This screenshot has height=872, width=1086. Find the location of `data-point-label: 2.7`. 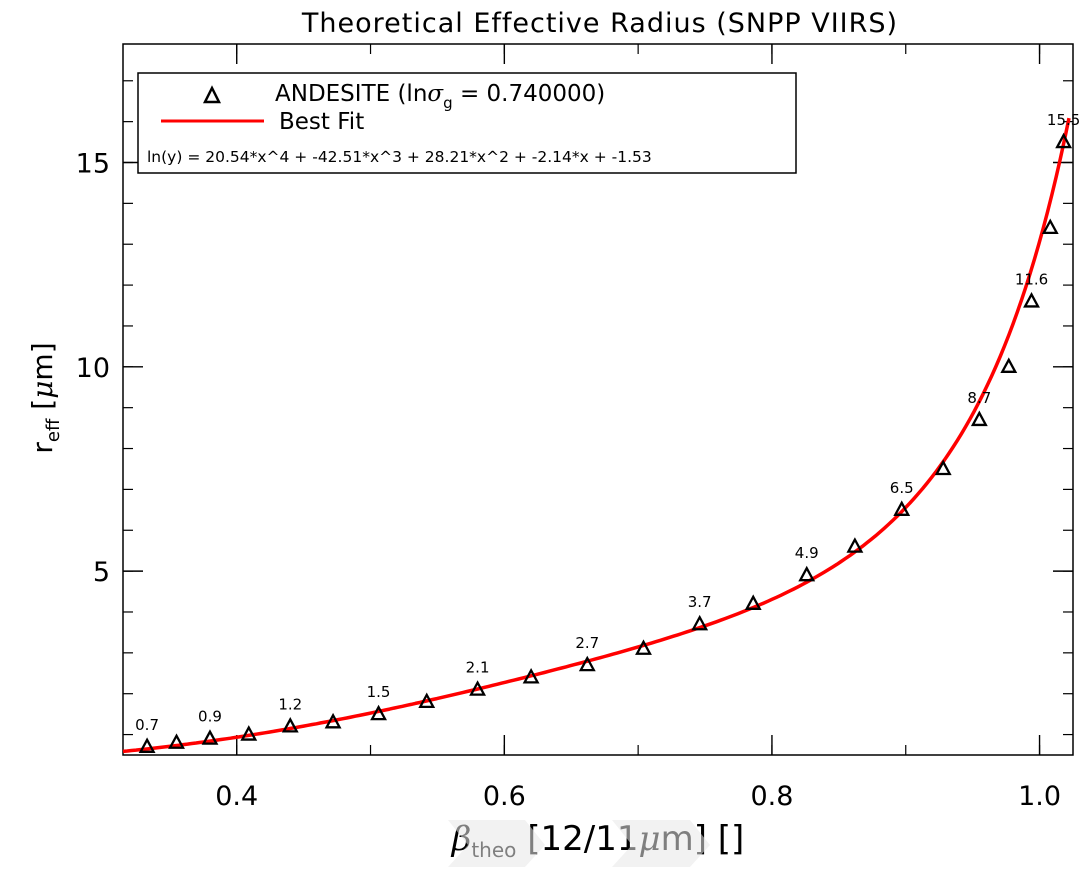

data-point-label: 2.7 is located at coordinates (587, 643).